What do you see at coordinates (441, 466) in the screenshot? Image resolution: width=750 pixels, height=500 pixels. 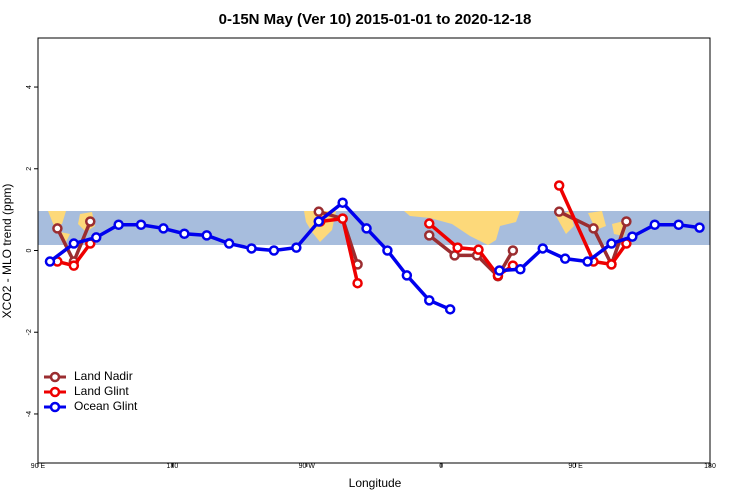 I see `x-tick-label: 0` at bounding box center [441, 466].